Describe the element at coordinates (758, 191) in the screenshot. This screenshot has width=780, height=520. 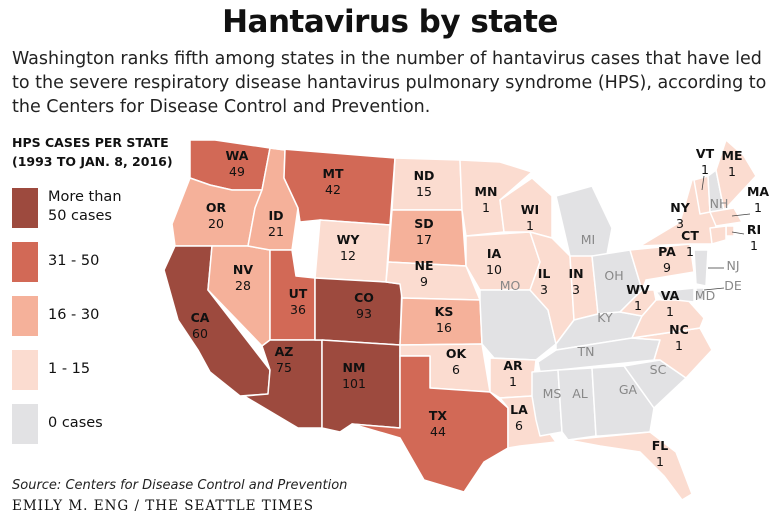
I see `state-label-ma: MA` at that location.